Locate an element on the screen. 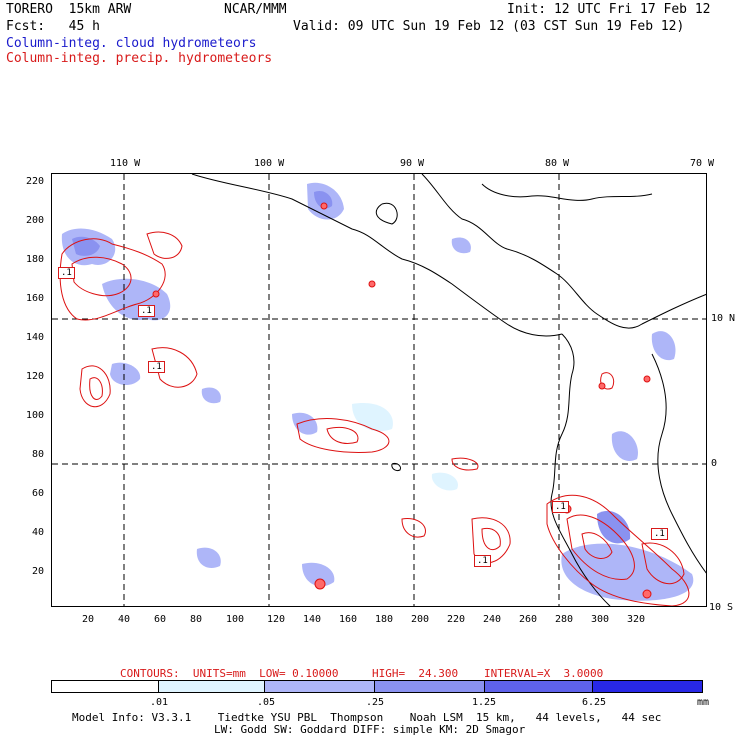 This screenshot has width=740, height=740. y-tick: 120 is located at coordinates (35, 376).